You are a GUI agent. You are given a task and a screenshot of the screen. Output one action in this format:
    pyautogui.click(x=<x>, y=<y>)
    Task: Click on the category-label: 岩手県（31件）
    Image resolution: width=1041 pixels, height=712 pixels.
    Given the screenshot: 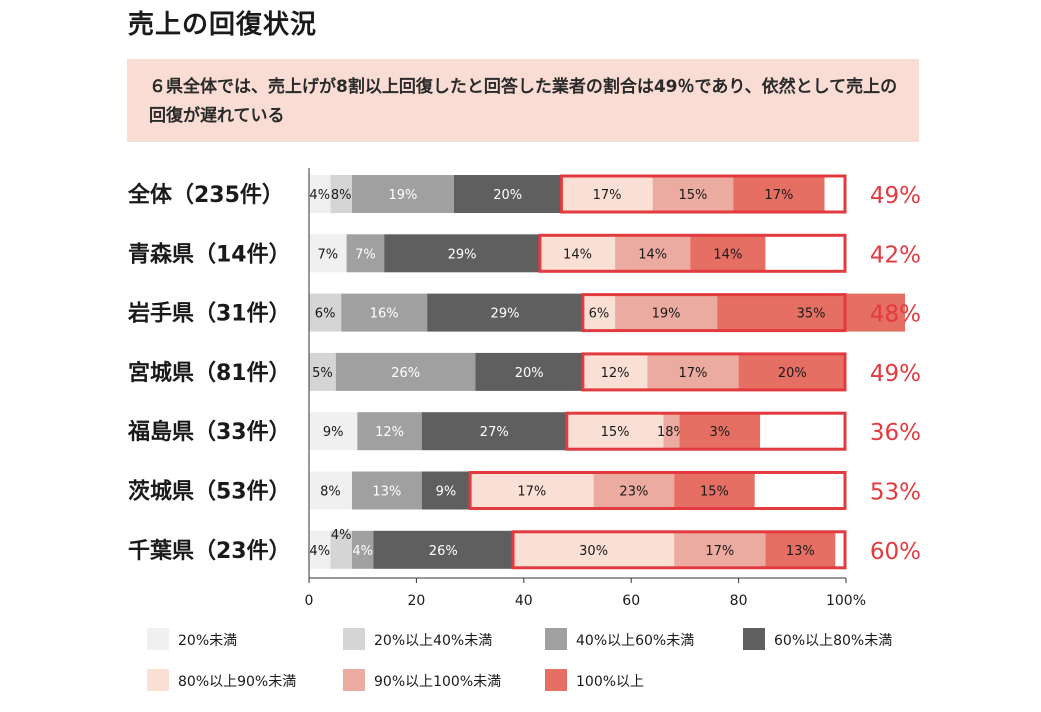 What is the action you would take?
    pyautogui.click(x=209, y=314)
    